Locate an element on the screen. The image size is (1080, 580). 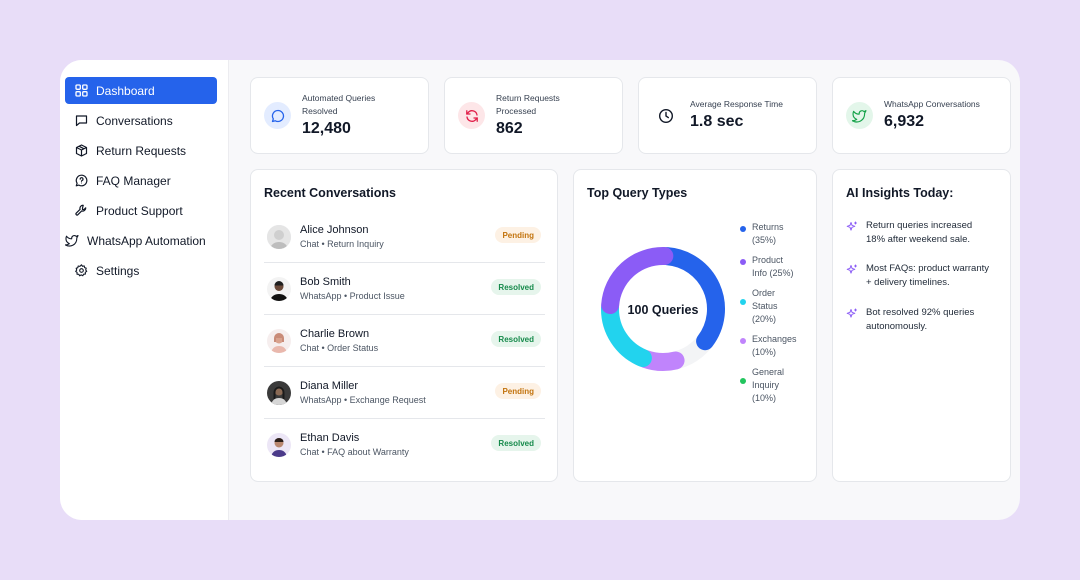
insight-text: 18% after weekend sale. is located at coordinates (918, 239).